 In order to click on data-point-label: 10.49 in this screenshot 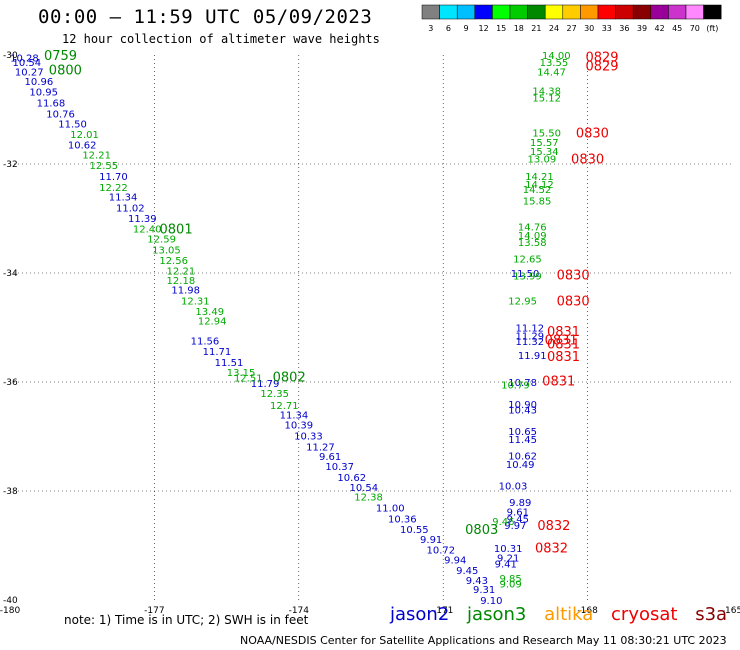, I will do `click(520, 465)`.